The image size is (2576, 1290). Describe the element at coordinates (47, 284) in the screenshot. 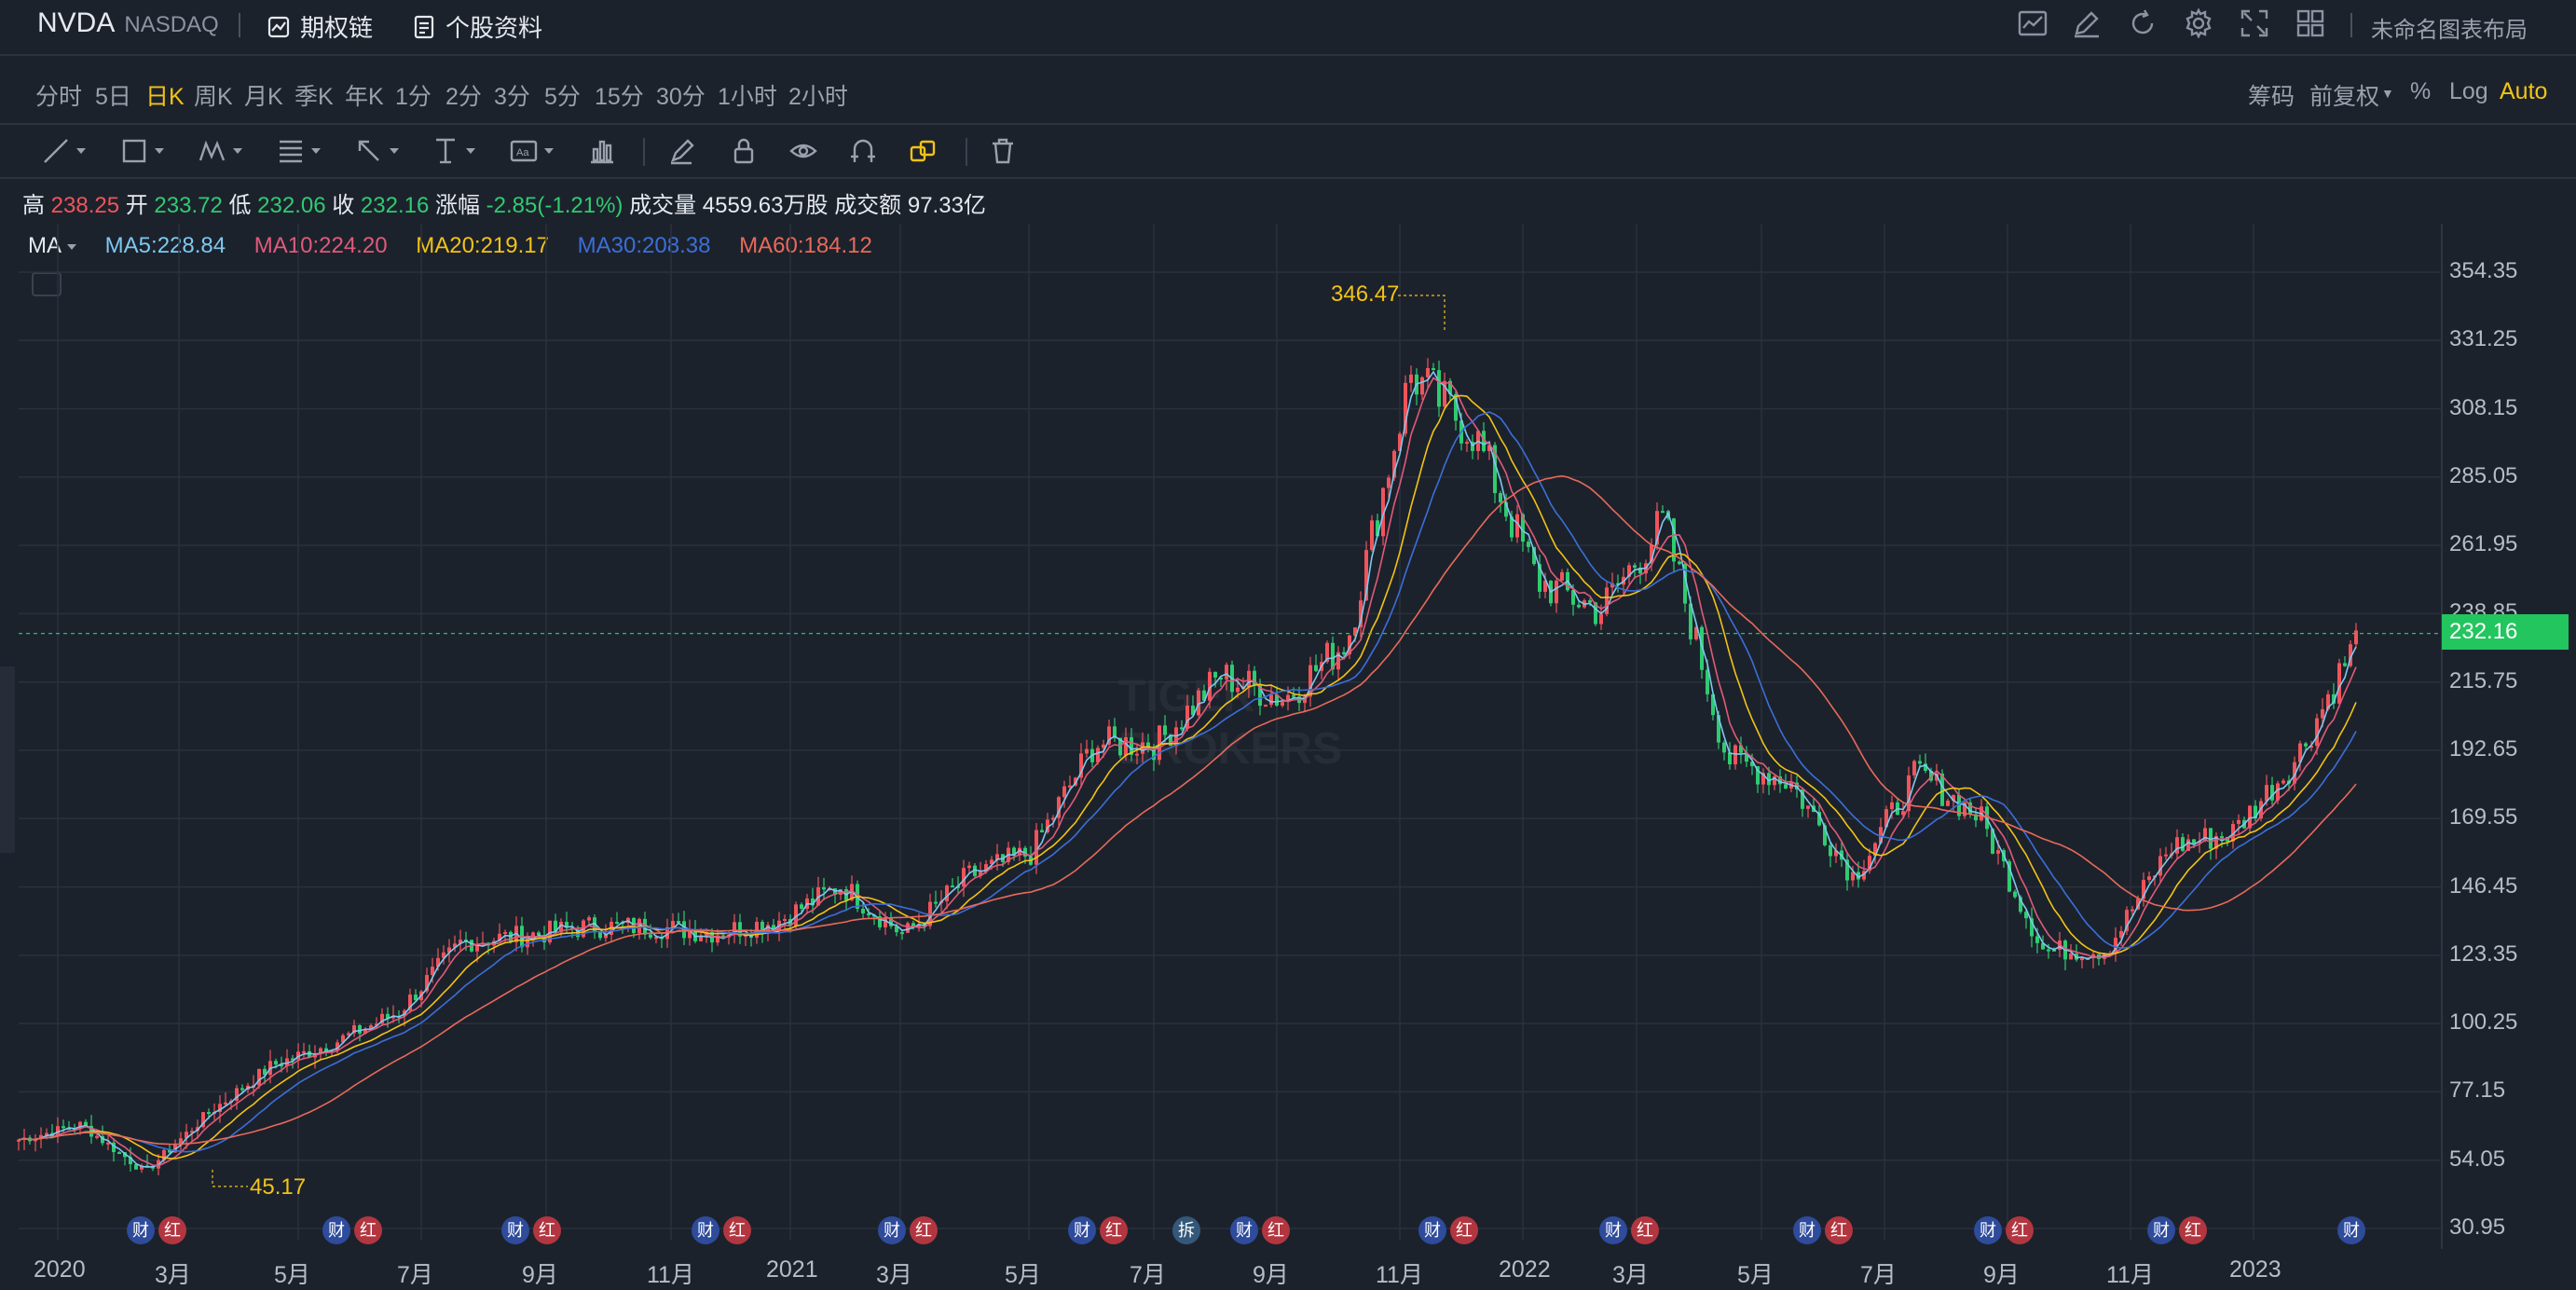

I see `collapse-indicator-button` at that location.